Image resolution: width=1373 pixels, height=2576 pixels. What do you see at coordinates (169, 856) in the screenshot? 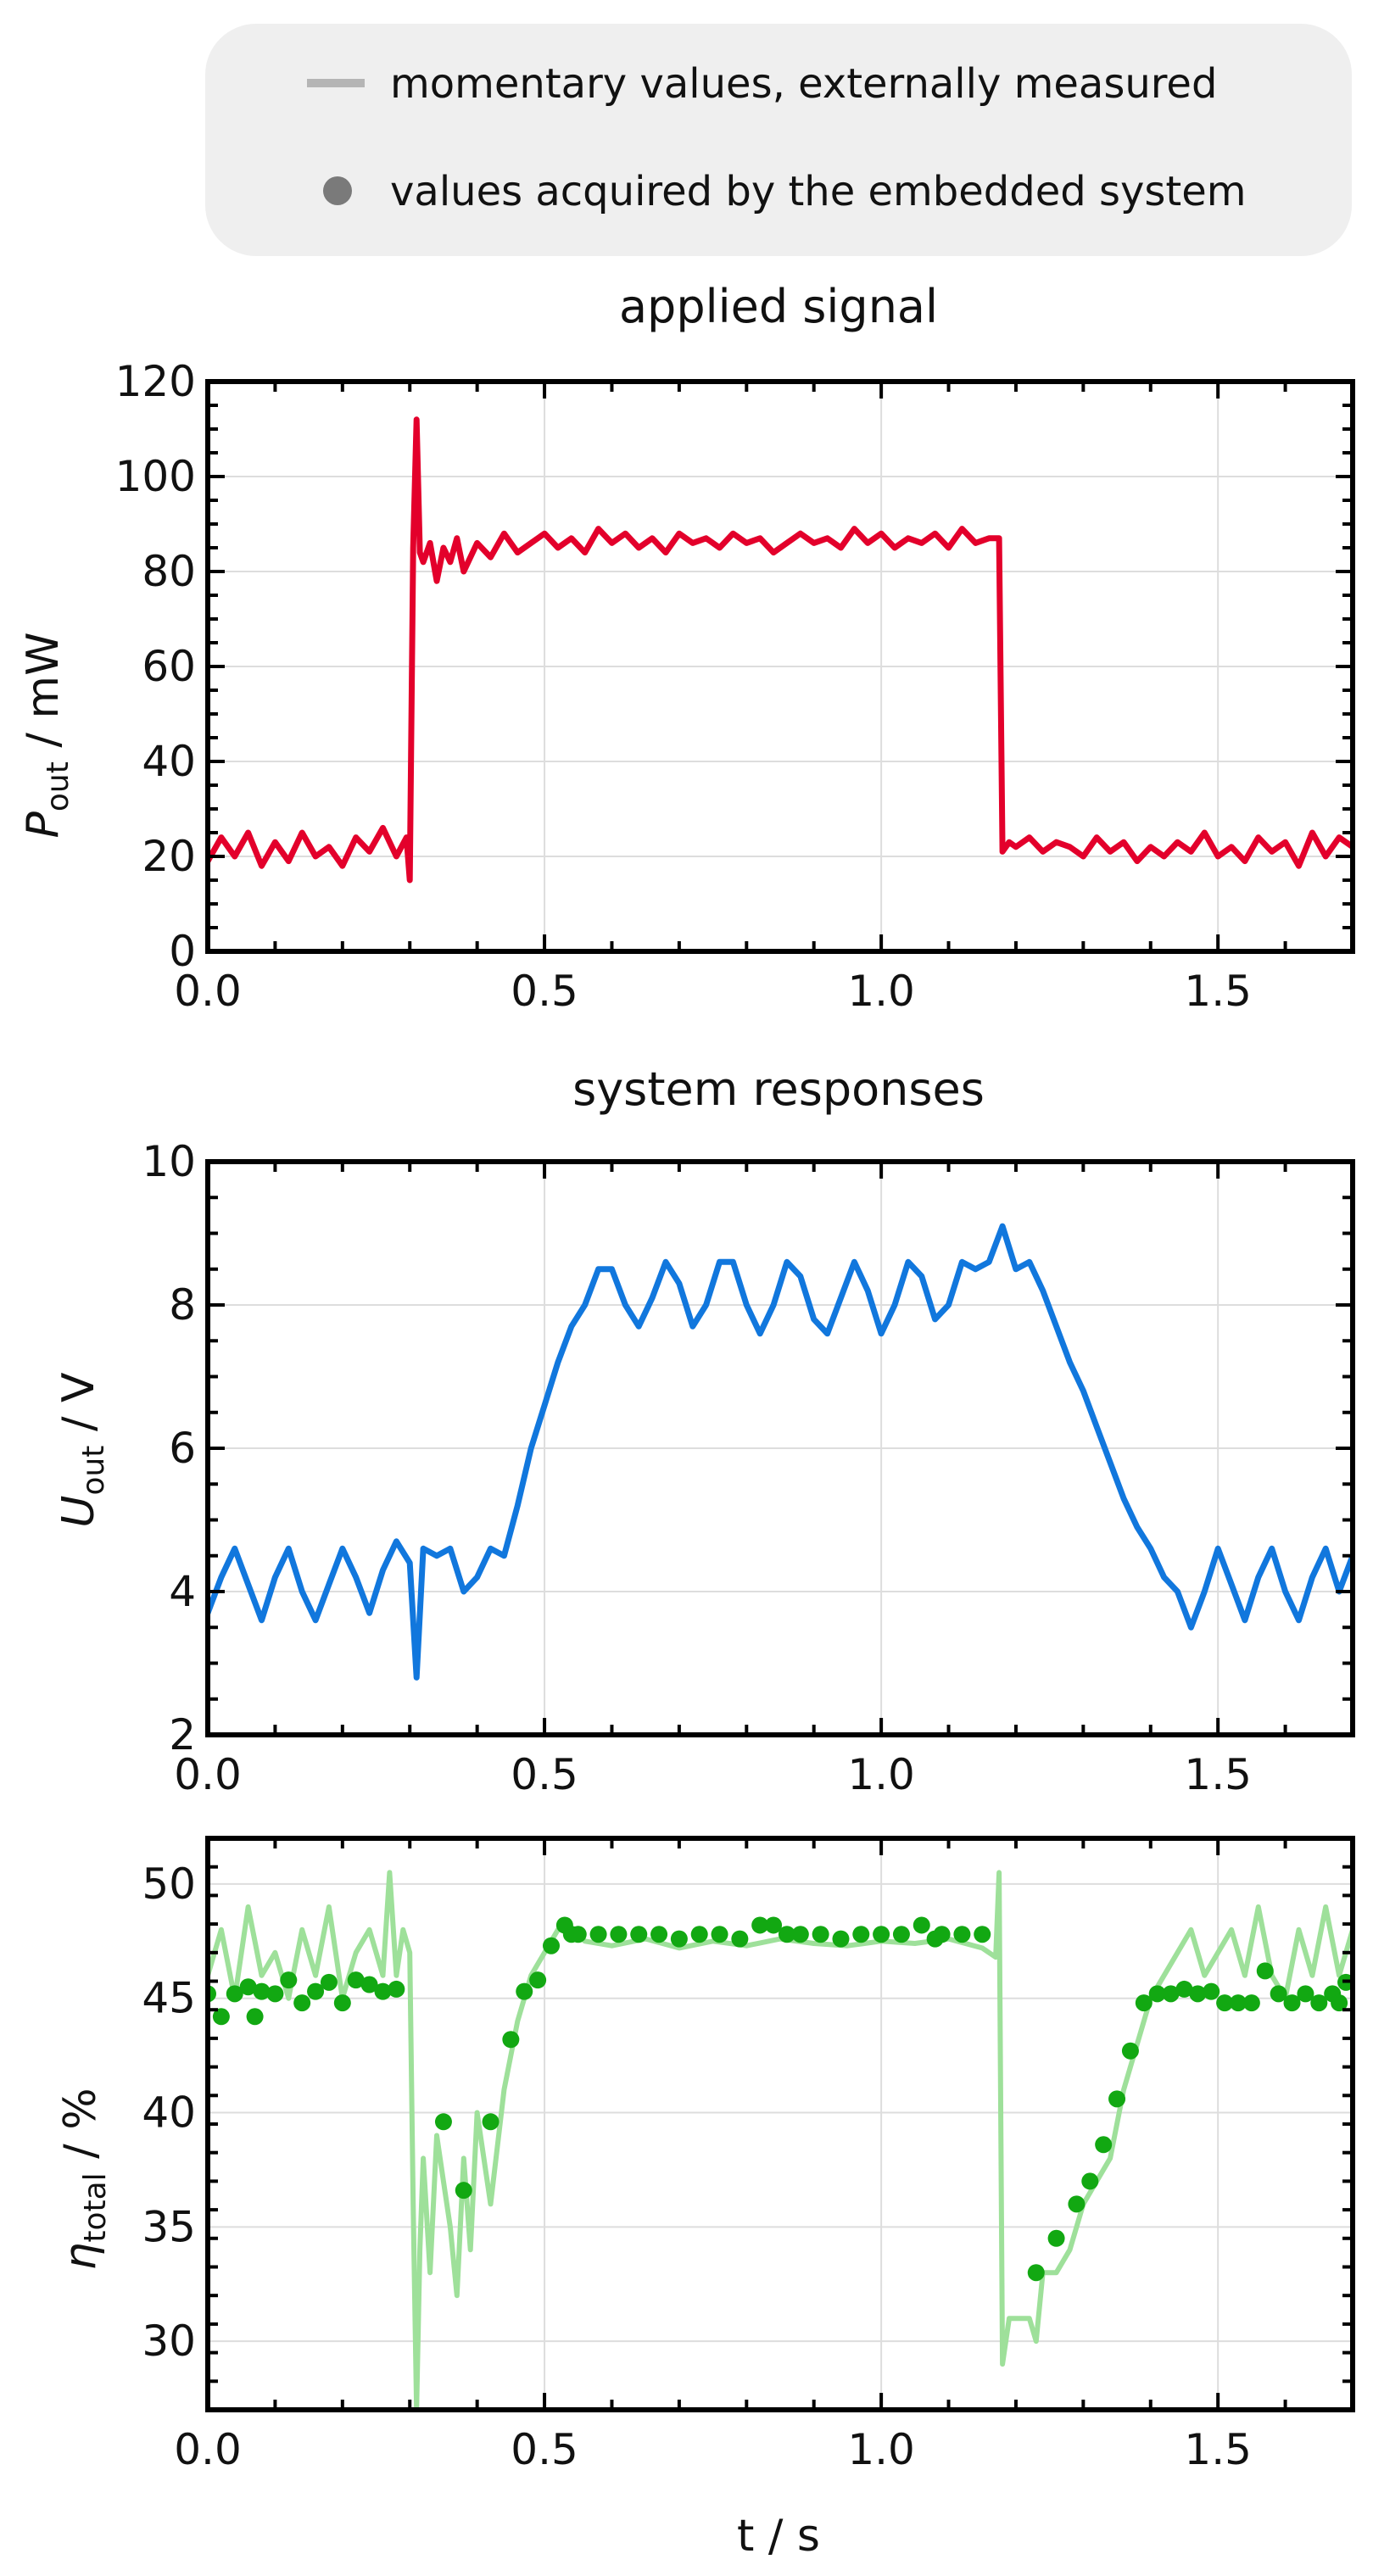
I see `y-tick-label: 20` at bounding box center [169, 856].